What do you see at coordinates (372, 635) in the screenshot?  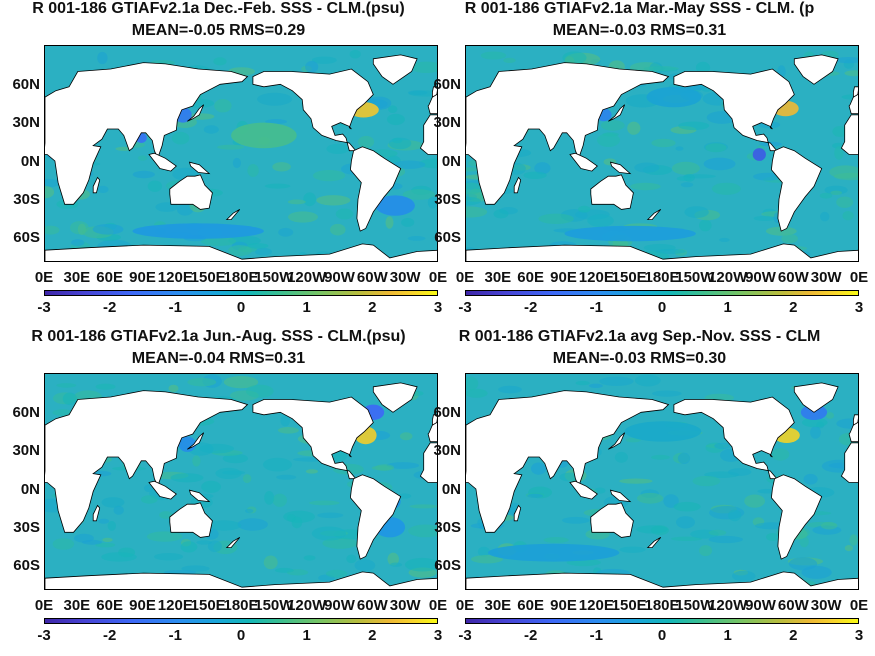 I see `colorbar-tick-label: 2` at bounding box center [372, 635].